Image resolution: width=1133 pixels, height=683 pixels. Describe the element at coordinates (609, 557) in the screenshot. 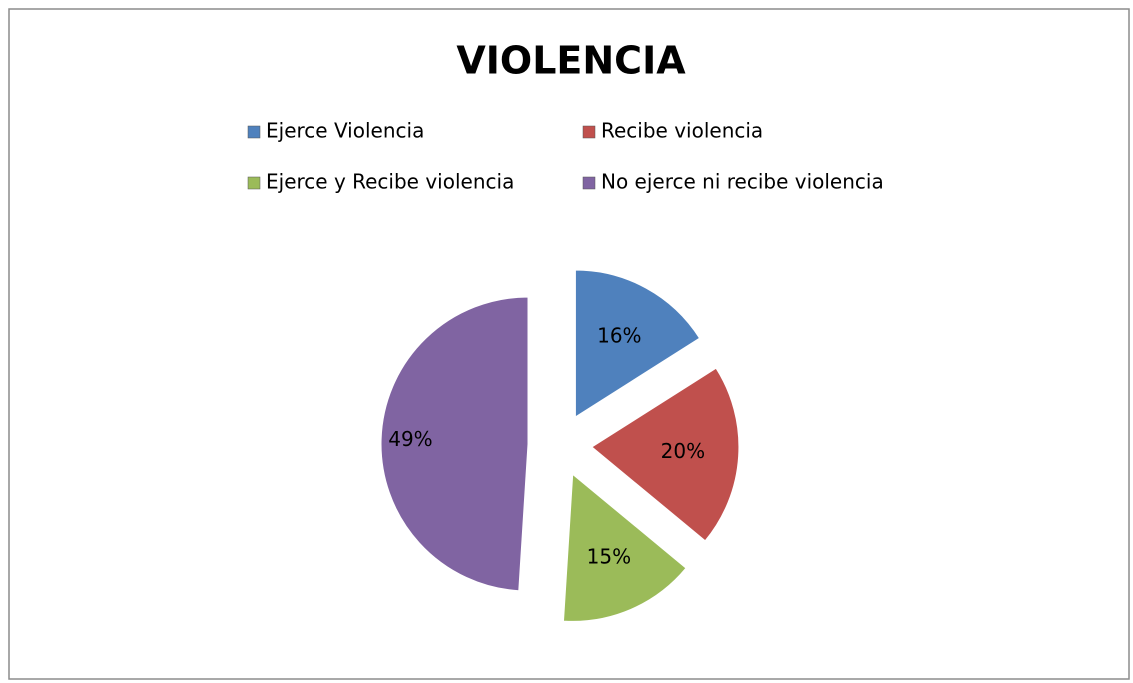

I see `data-label: 15%` at that location.